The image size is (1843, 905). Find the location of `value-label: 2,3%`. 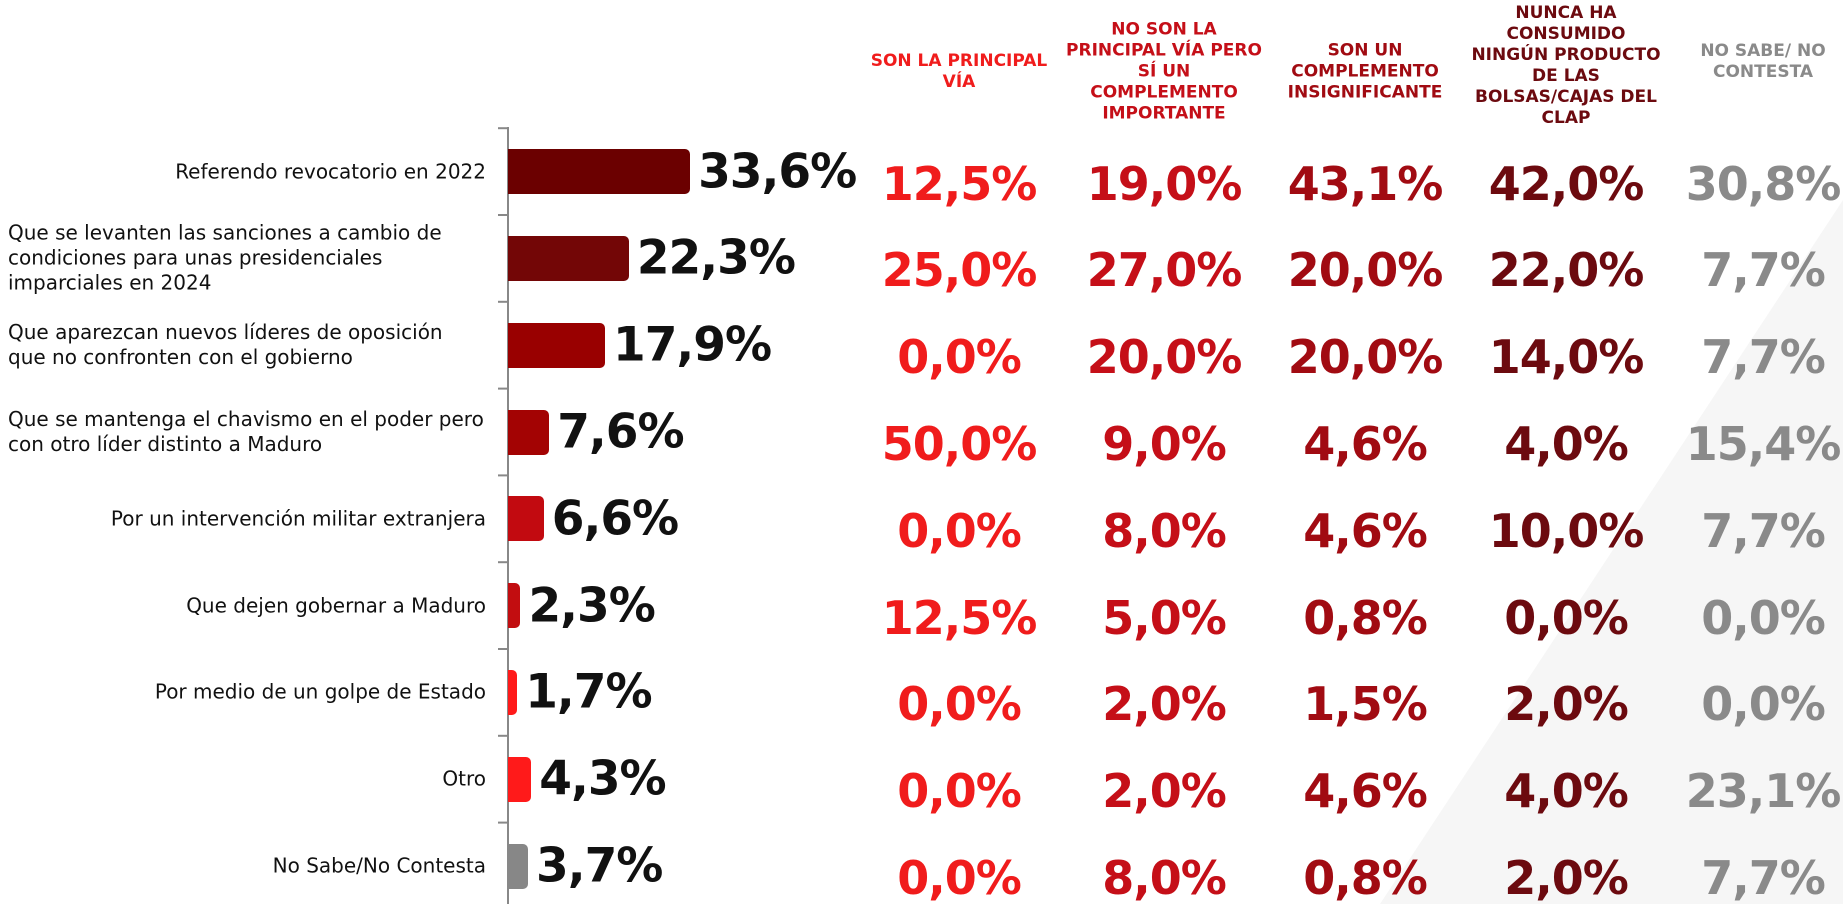

value-label: 2,3% is located at coordinates (591, 606).